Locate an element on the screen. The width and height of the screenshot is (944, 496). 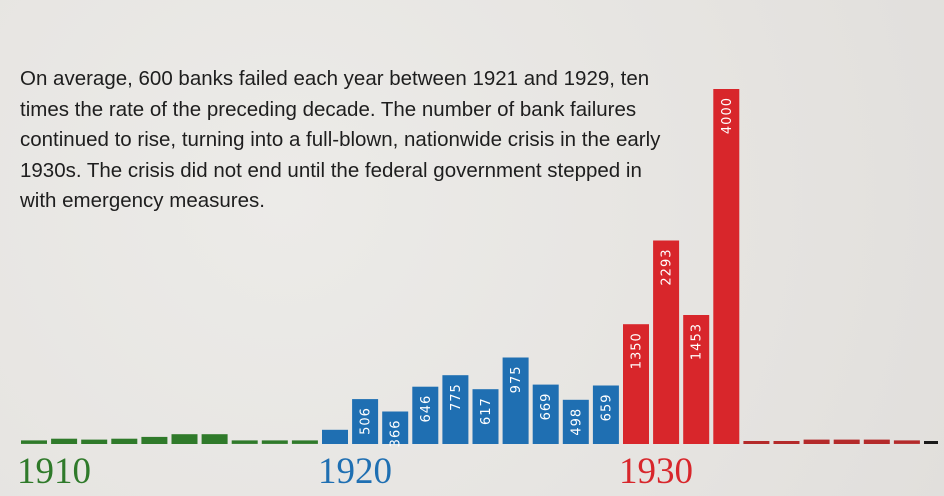
bar-1910 is located at coordinates (34, 442).